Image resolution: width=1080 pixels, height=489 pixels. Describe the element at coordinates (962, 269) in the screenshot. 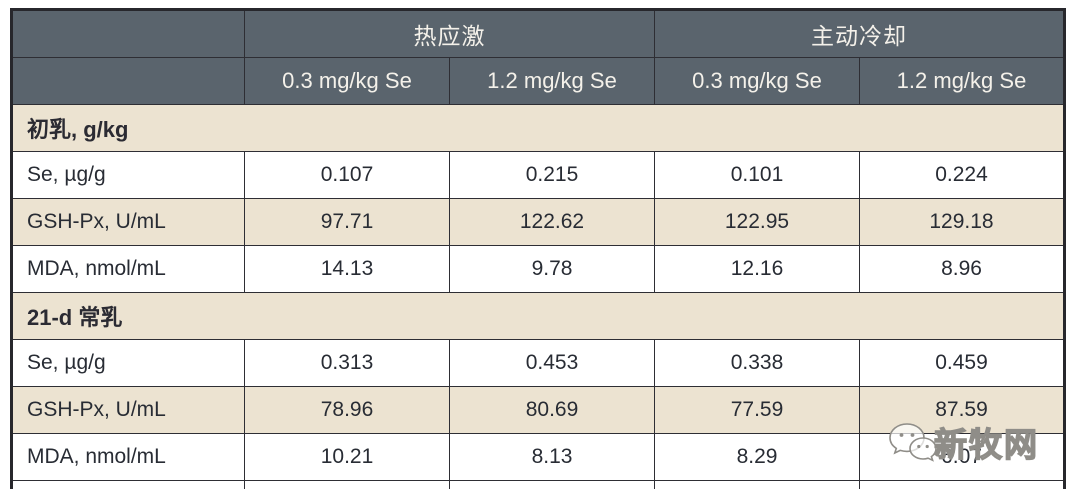

I see `value-cell: 8.96` at that location.